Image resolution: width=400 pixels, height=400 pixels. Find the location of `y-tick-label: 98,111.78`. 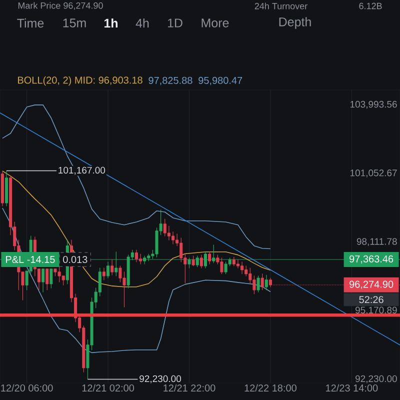

y-tick-label: 98,111.78 is located at coordinates (376, 242).